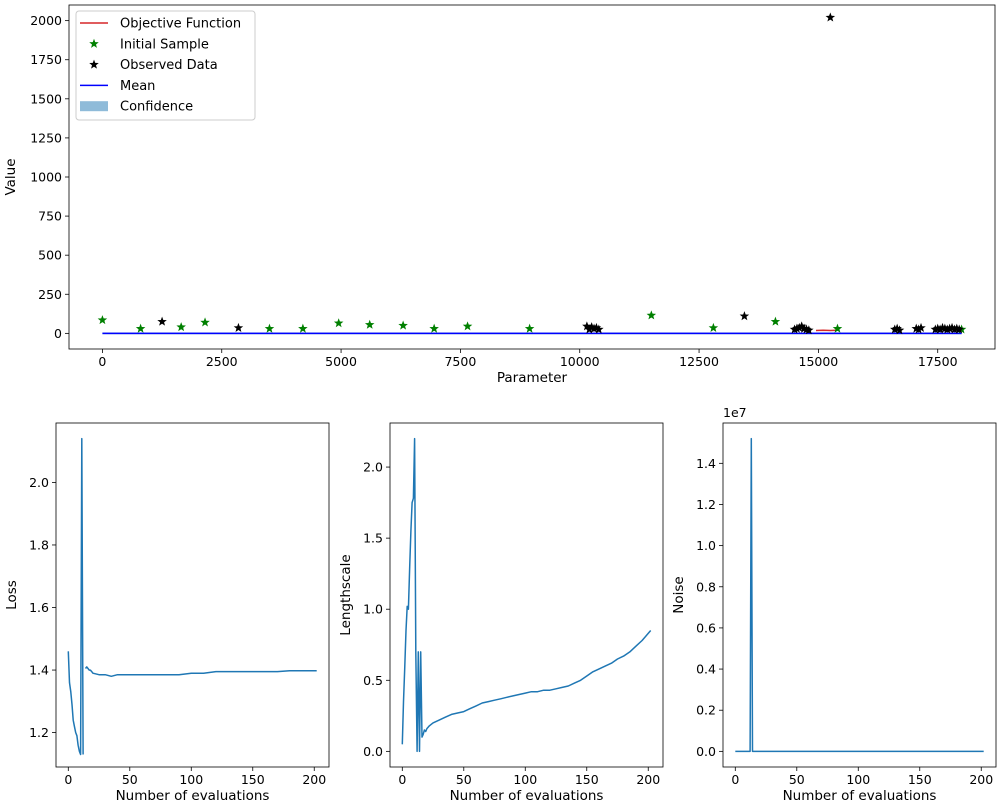 The image size is (1000, 800). Describe the element at coordinates (373, 538) in the screenshot. I see `y-tick-label: 1.5` at that location.